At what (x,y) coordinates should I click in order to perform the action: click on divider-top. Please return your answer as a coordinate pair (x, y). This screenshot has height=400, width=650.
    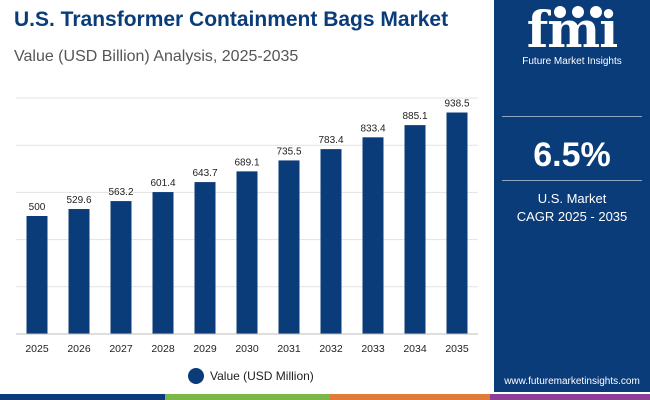
    Looking at the image, I should click on (572, 116).